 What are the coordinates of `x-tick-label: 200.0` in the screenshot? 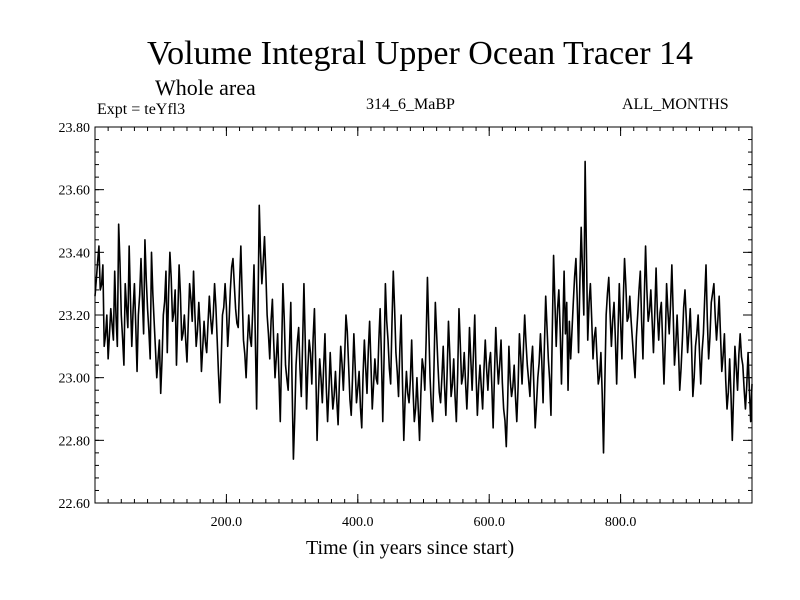 It's located at (227, 522).